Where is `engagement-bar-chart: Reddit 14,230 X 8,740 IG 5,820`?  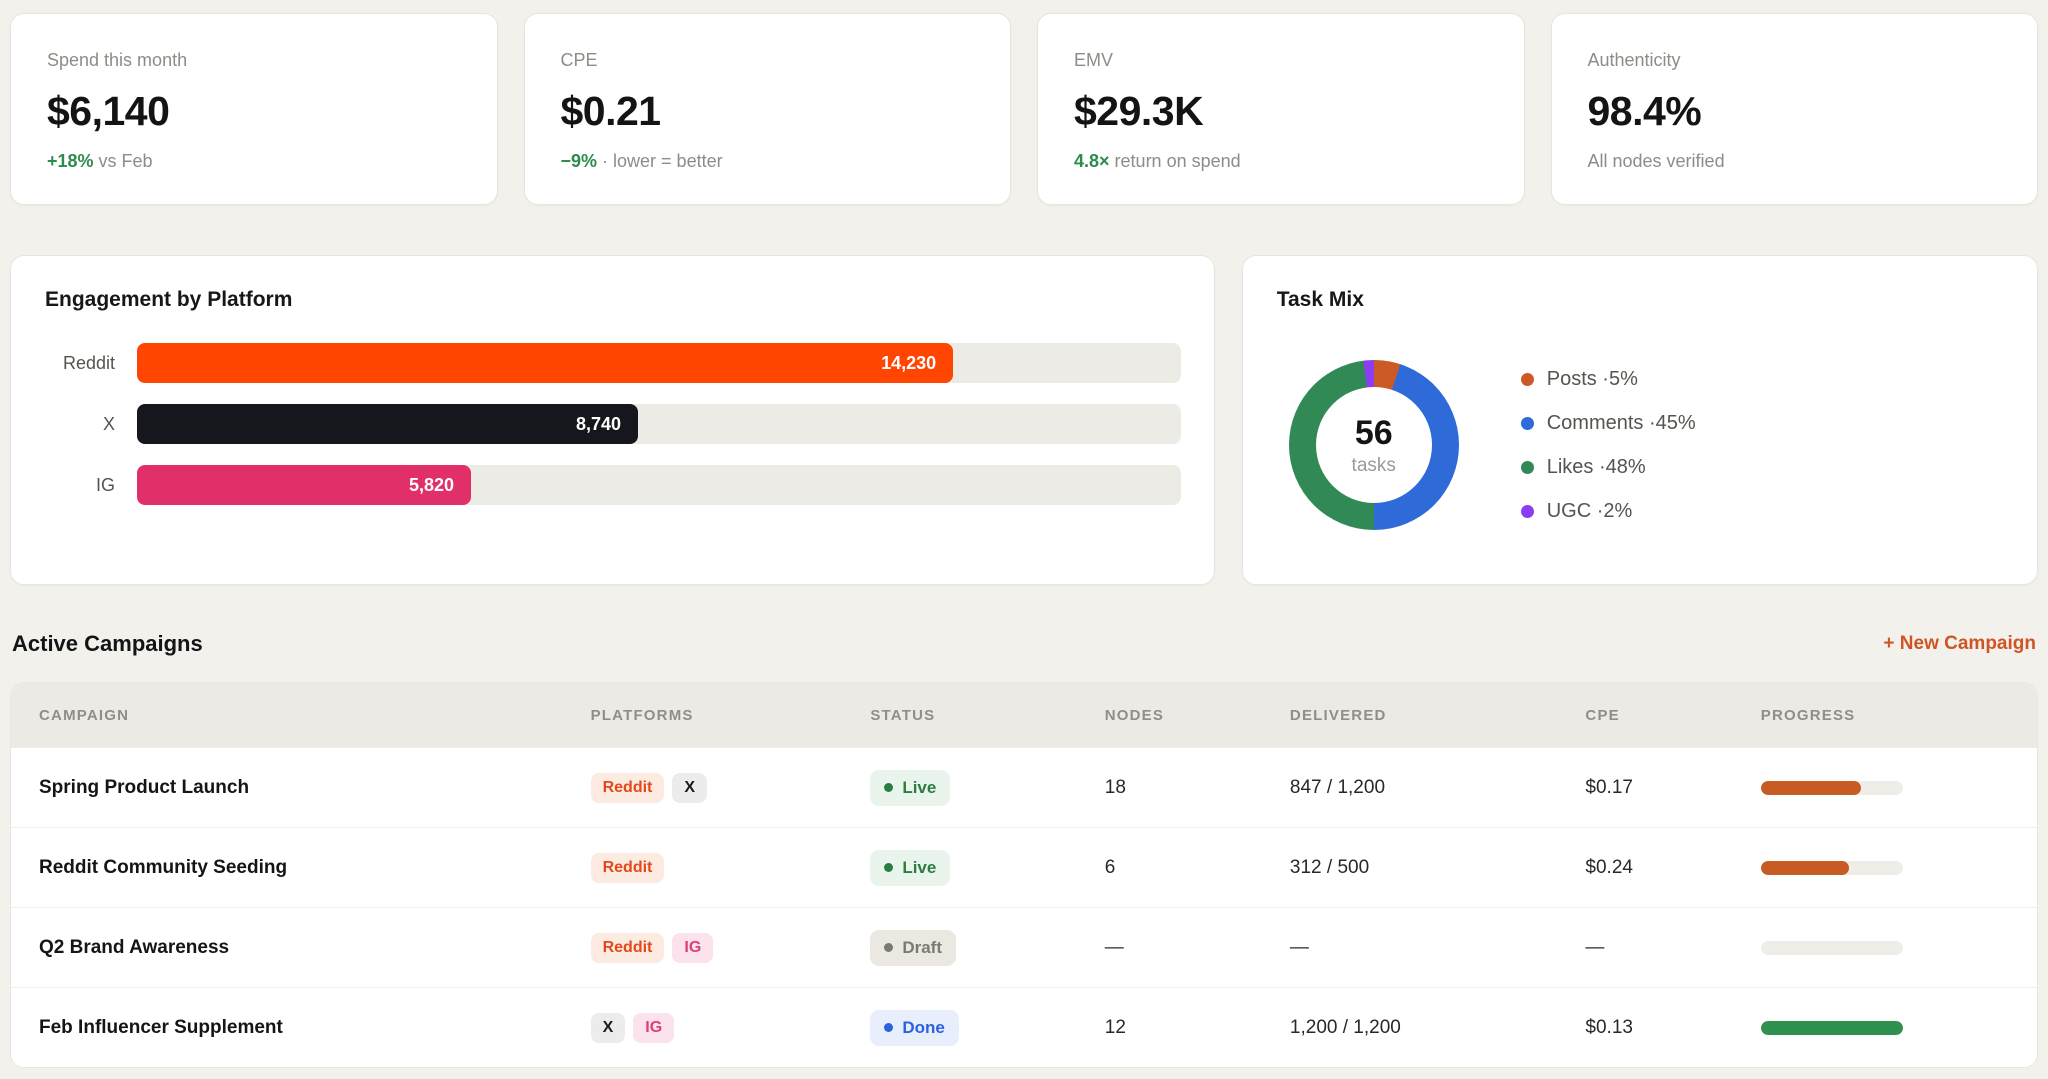 engagement-bar-chart: Reddit 14,230 X 8,740 IG 5,820 is located at coordinates (613, 424).